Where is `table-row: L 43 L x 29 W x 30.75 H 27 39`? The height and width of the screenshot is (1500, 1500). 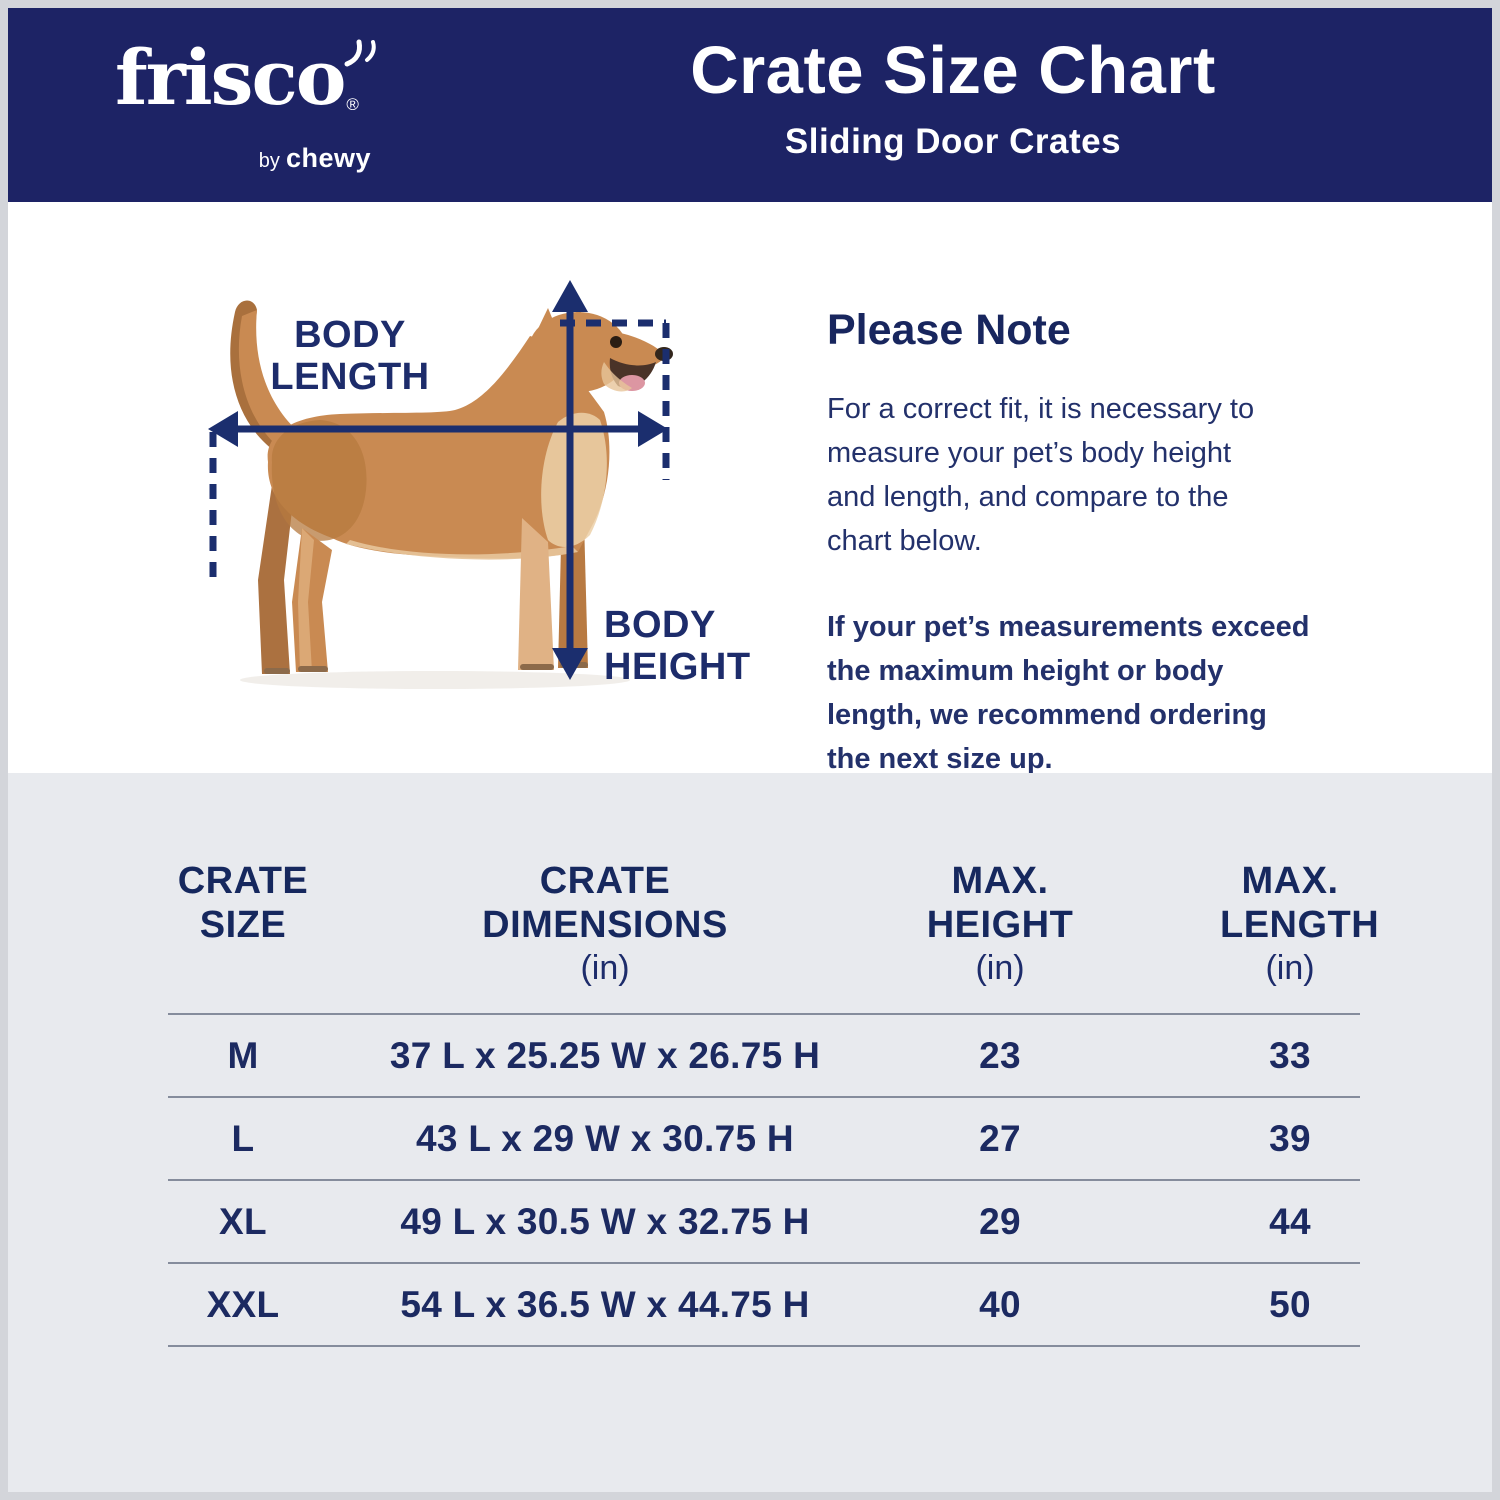
table-row: L 43 L x 29 W x 30.75 H 27 39 is located at coordinates (764, 1139).